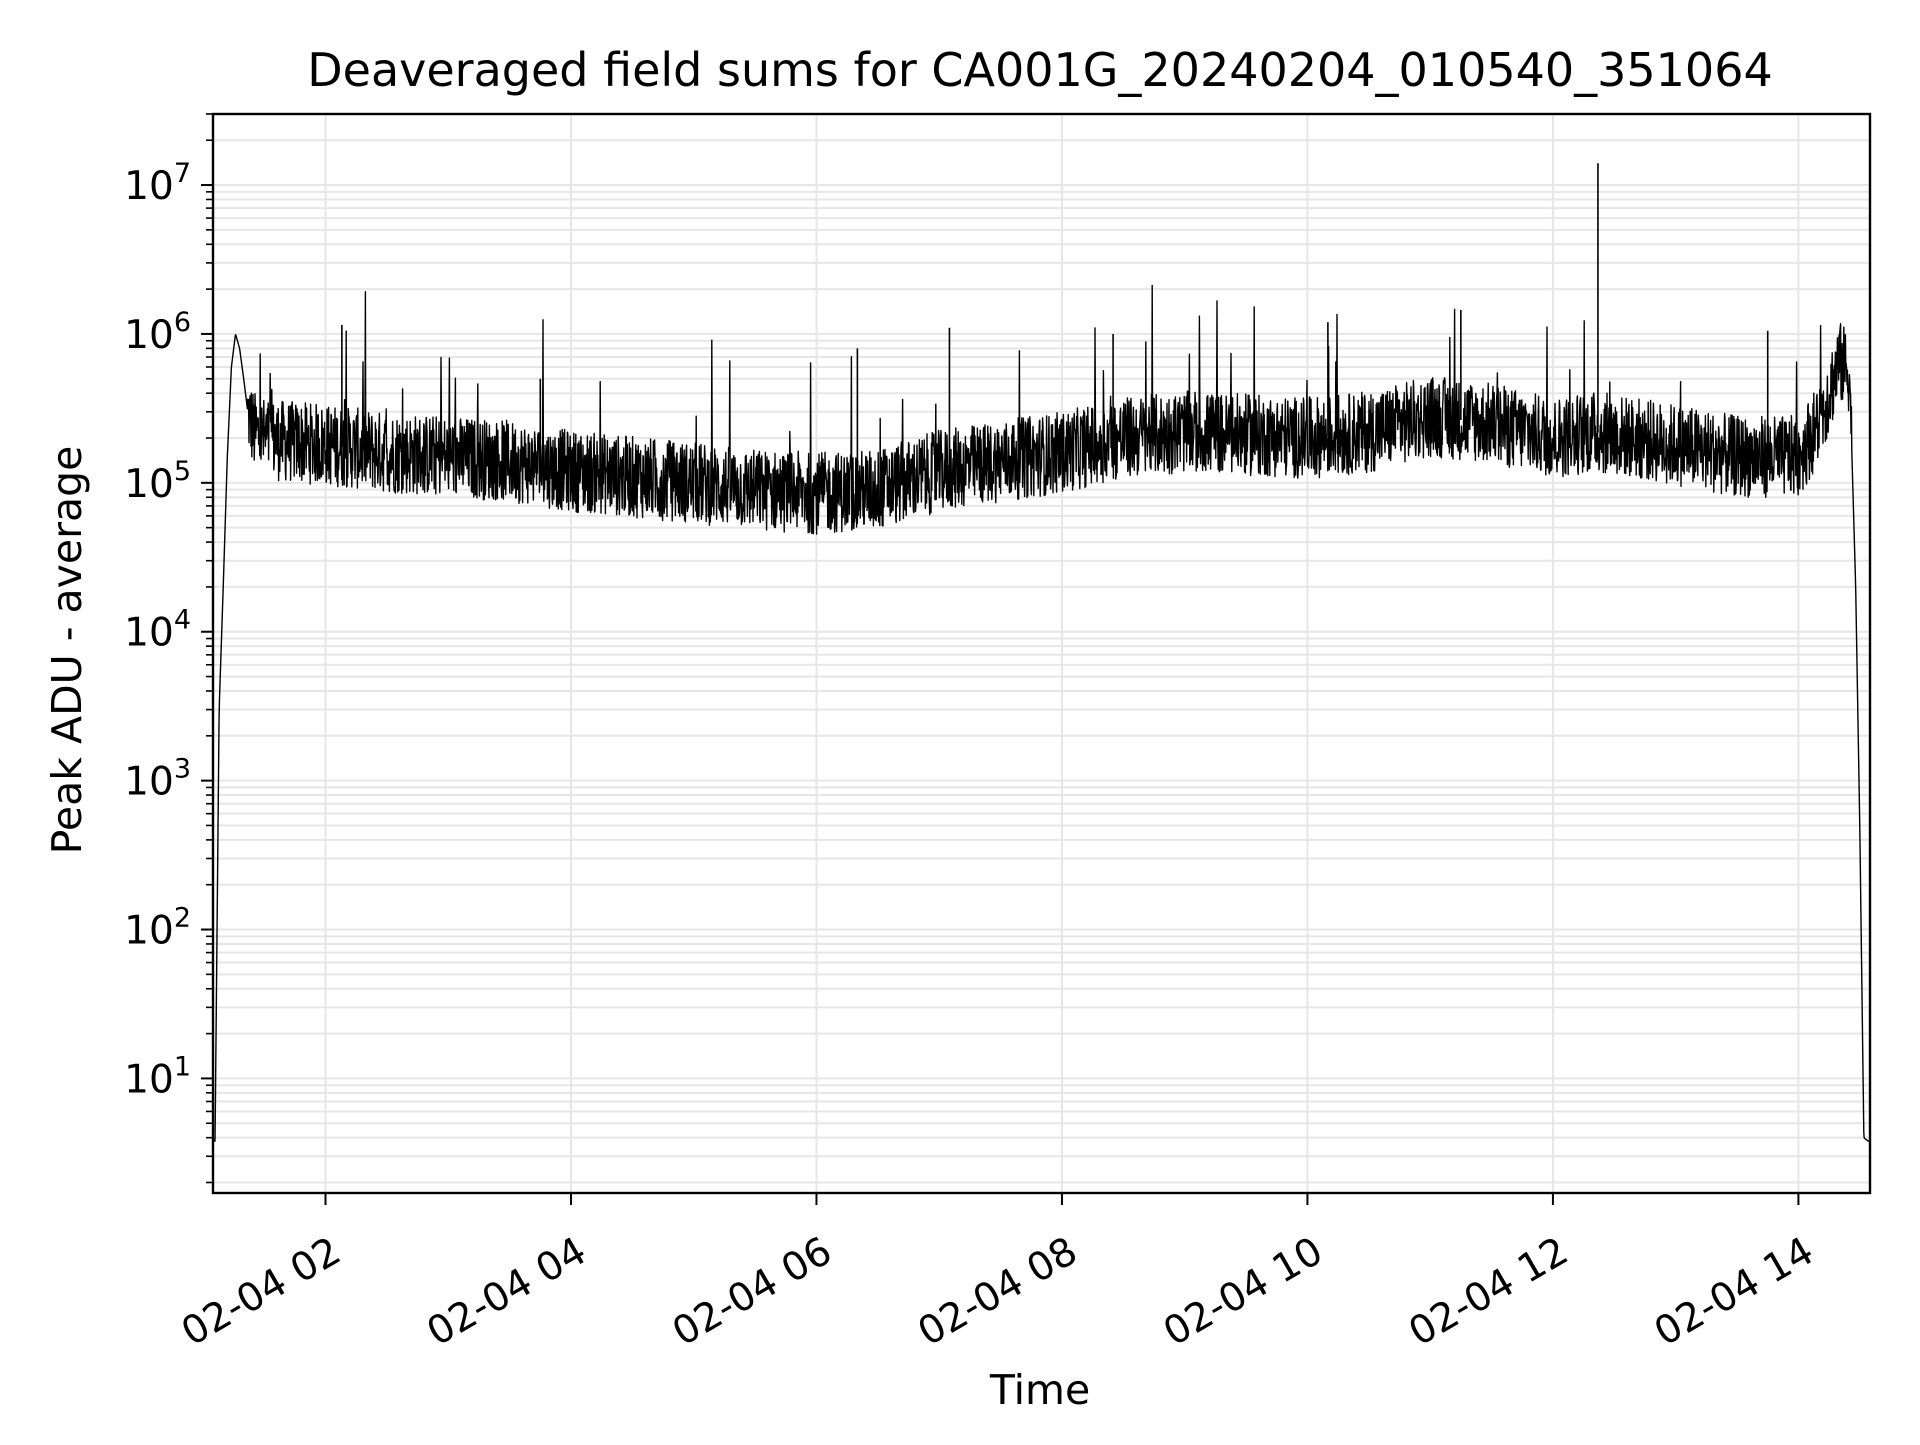 The height and width of the screenshot is (1445, 1920). Describe the element at coordinates (157, 1076) in the screenshot. I see `y-tick-label: 10¹` at that location.